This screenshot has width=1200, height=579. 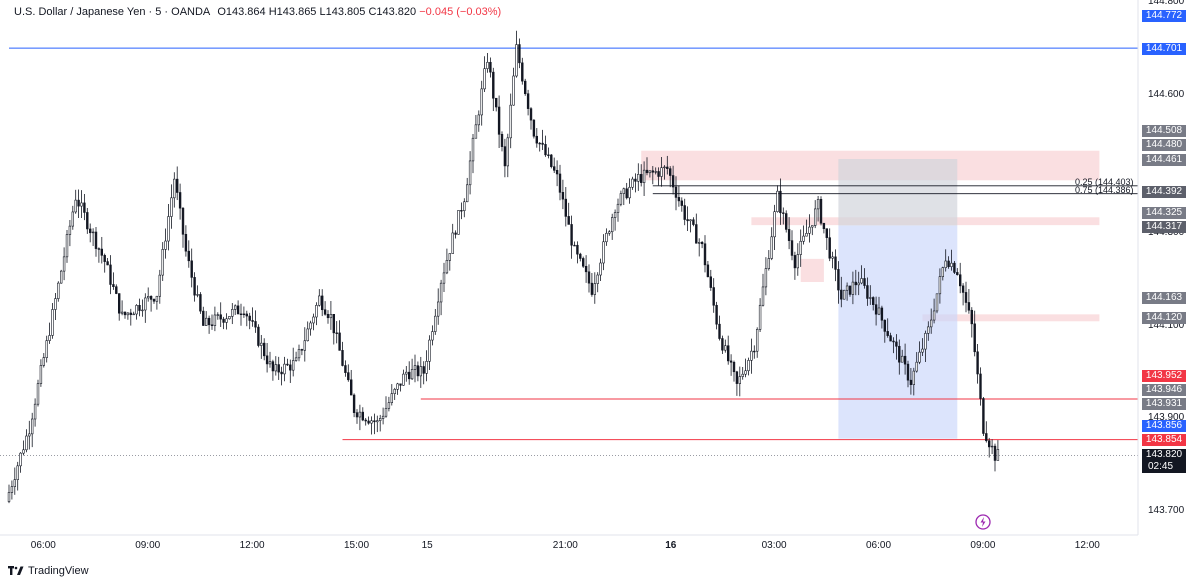 I want to click on symbol-title: U.S. Dollar / Japanese Yen · 5 · OANDA, so click(x=112, y=12).